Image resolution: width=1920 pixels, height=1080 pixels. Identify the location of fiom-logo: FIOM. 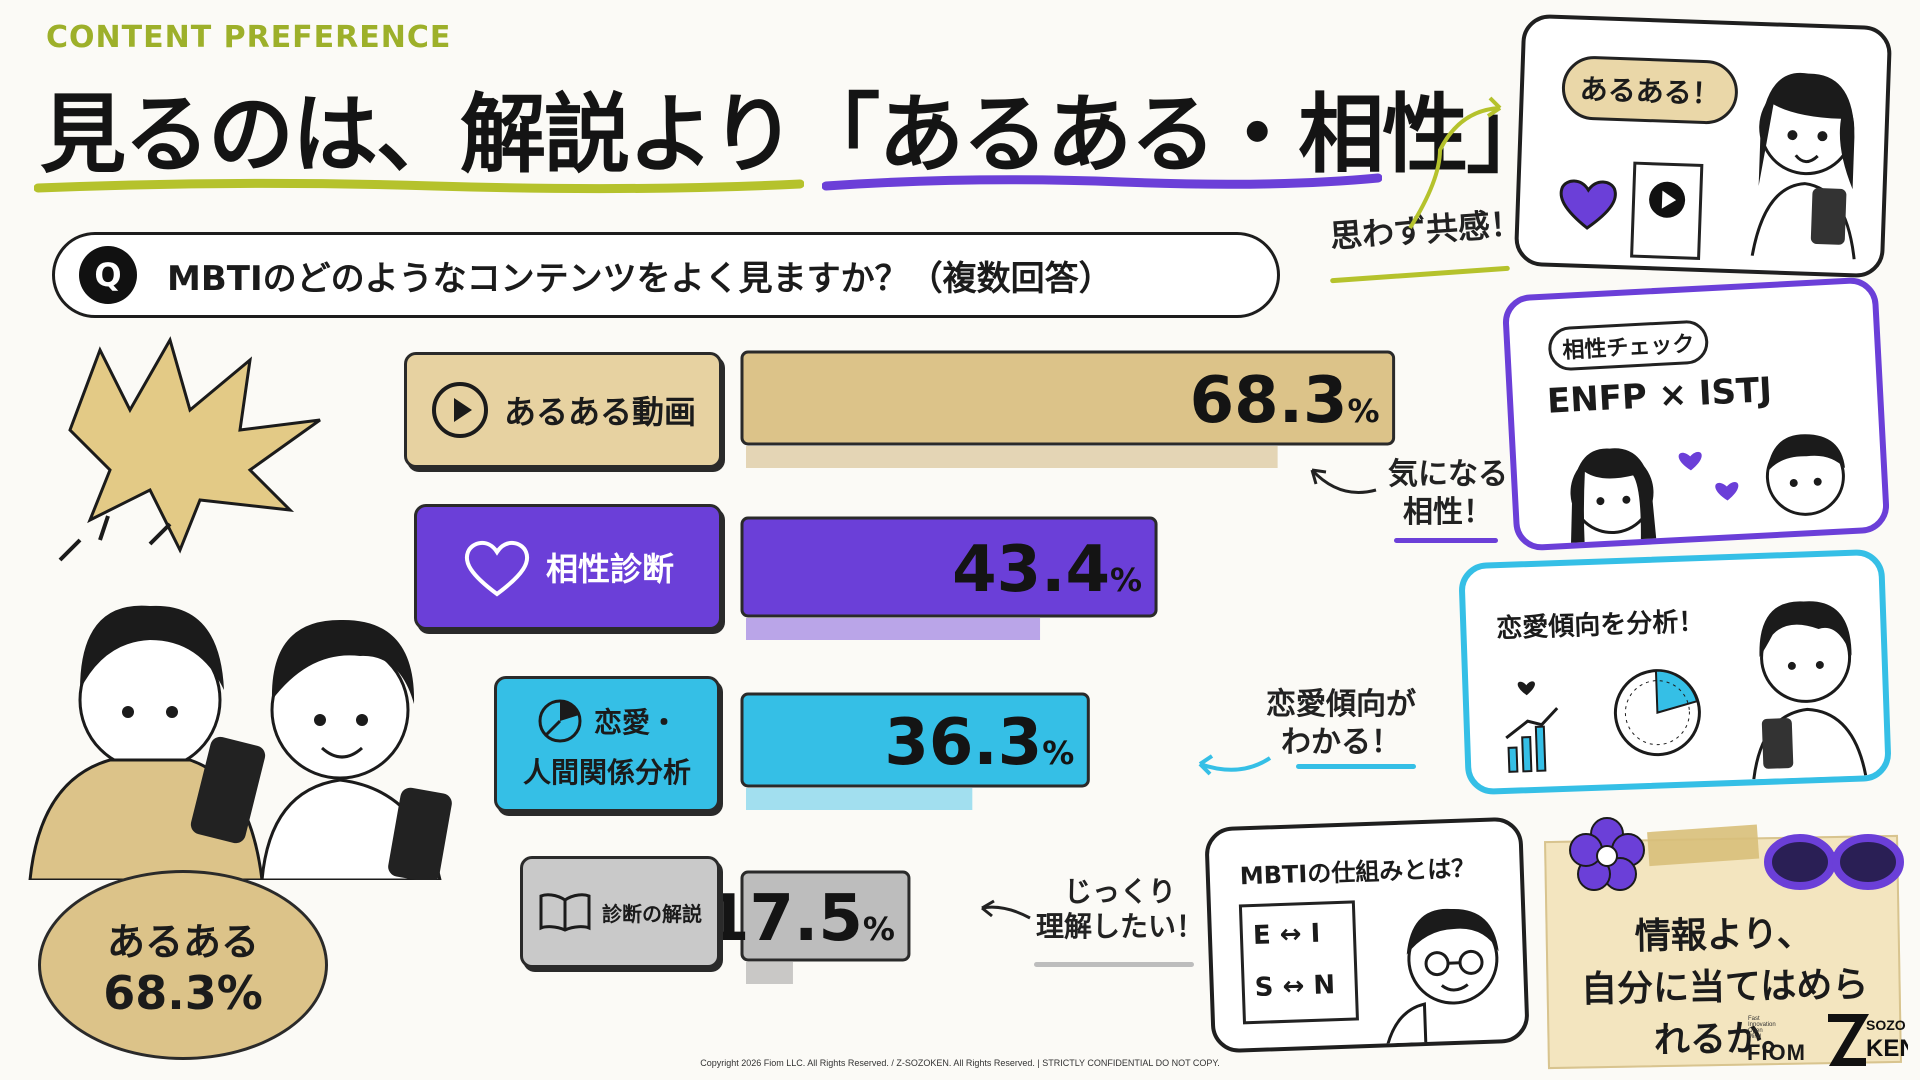
(1776, 1052).